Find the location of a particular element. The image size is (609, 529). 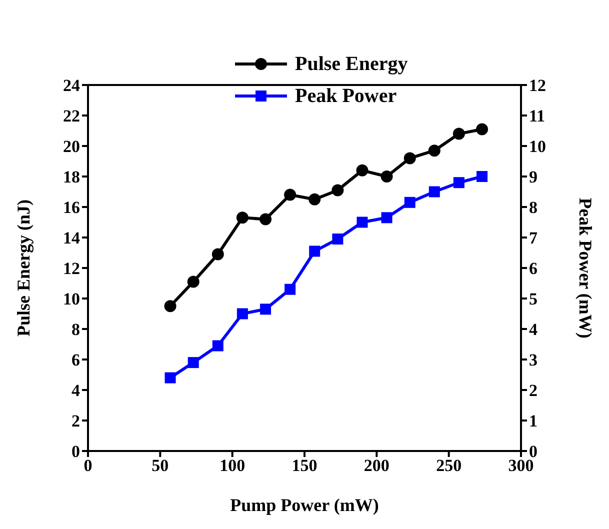

y-tick-label: 18 is located at coordinates (71, 177).